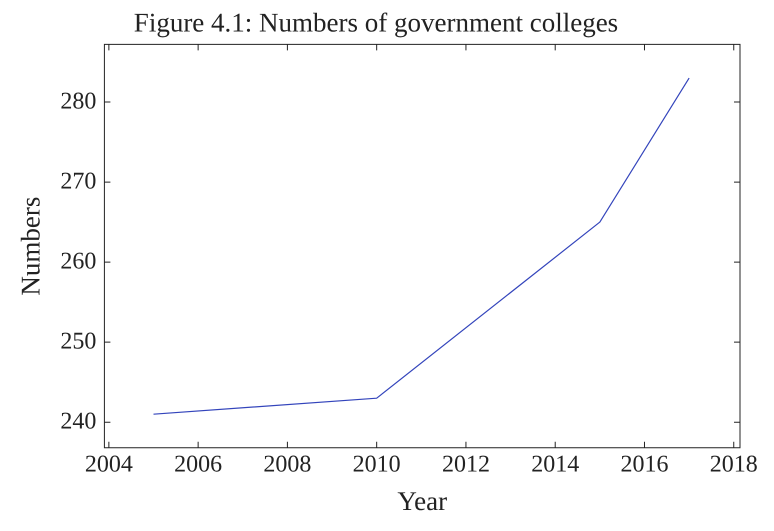 This screenshot has width=774, height=531. What do you see at coordinates (30, 246) in the screenshot?
I see `y-axis-title: Numbers` at bounding box center [30, 246].